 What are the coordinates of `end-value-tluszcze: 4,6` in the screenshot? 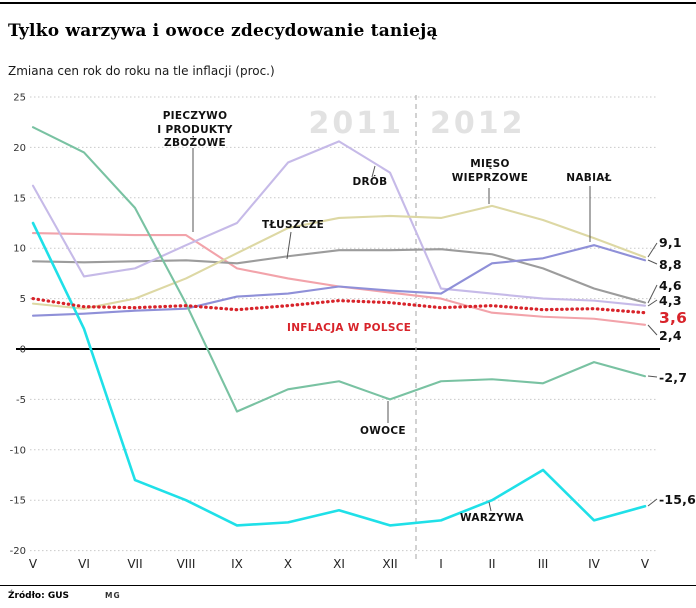 It's located at (670, 285).